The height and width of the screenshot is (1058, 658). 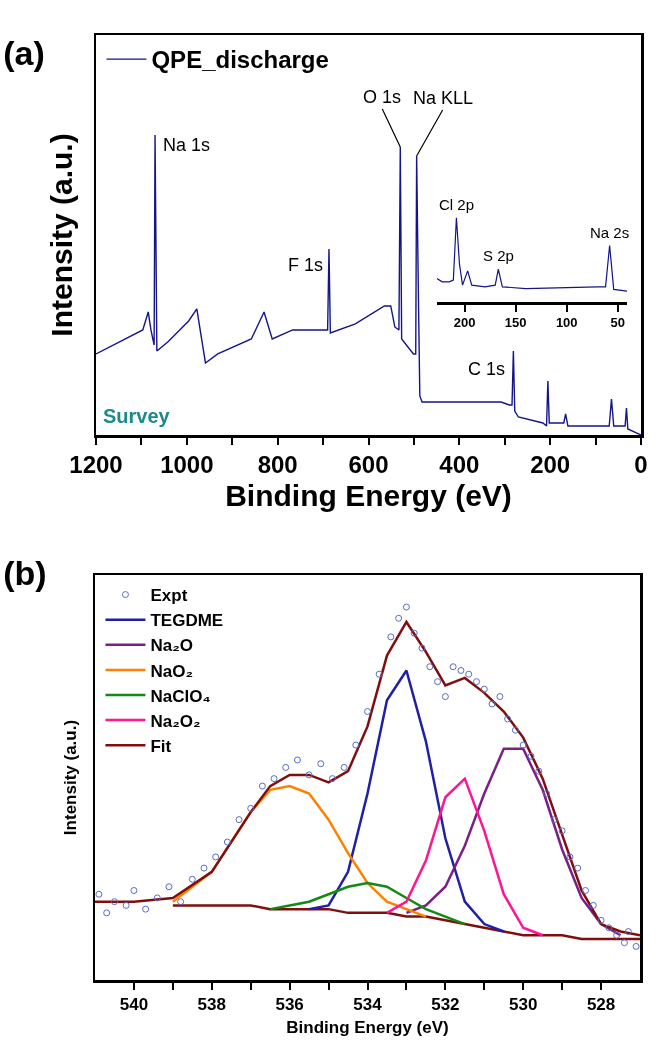 What do you see at coordinates (382, 97) in the screenshot?
I see `annotation: O 1s` at bounding box center [382, 97].